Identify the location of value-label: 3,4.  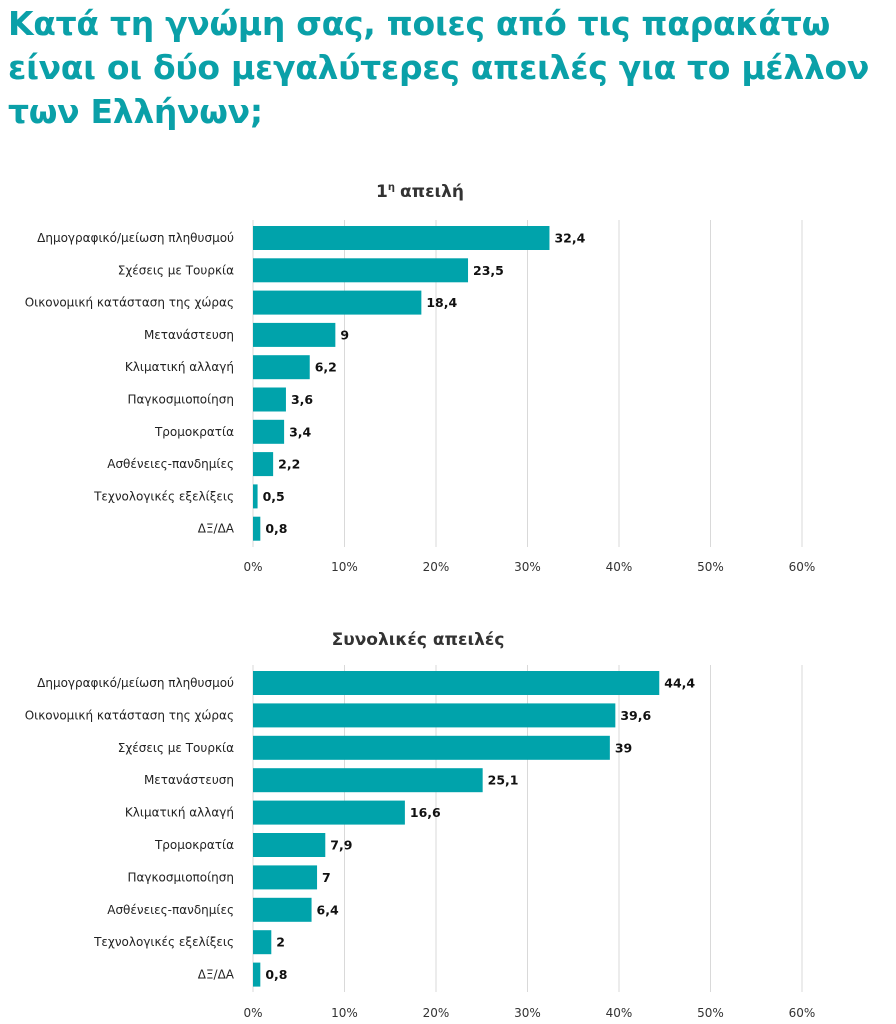
(300, 431).